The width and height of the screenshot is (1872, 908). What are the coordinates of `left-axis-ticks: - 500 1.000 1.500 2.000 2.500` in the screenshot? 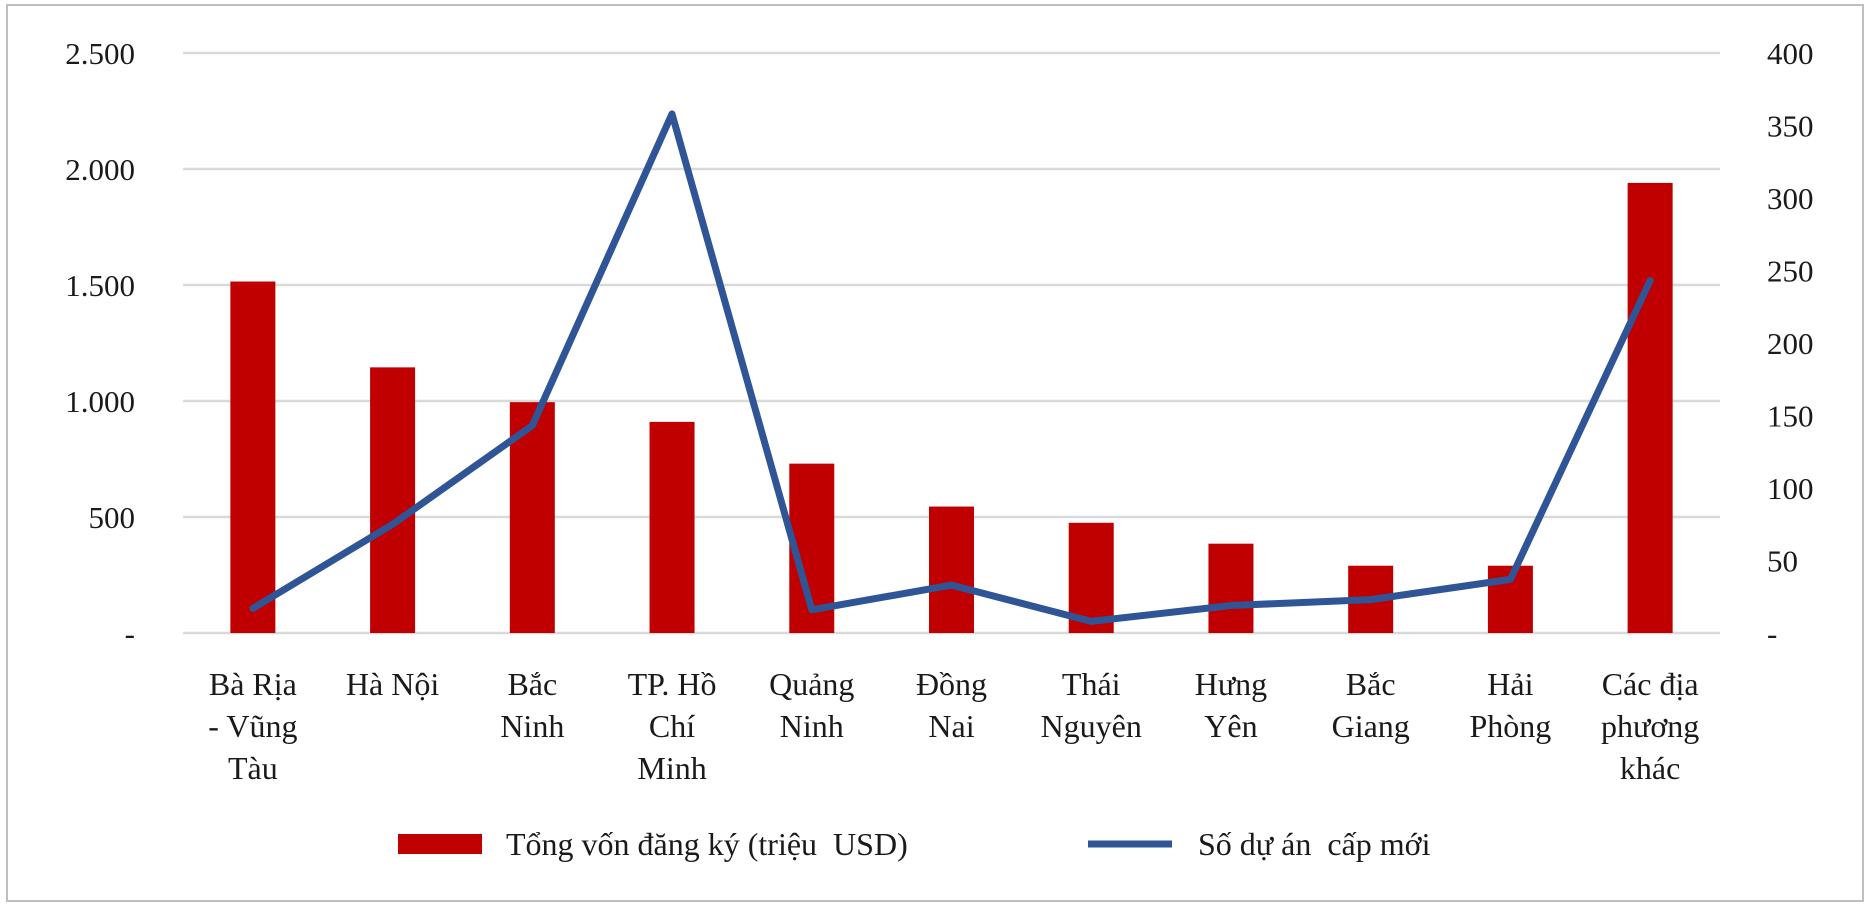 It's located at (100, 343).